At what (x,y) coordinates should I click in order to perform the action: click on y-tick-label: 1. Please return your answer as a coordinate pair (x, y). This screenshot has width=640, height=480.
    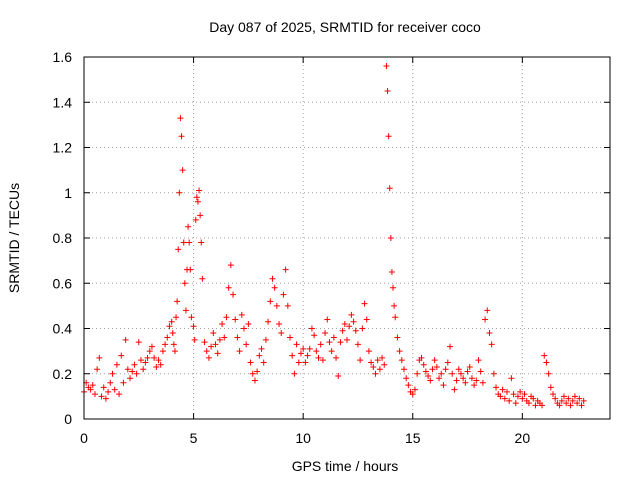
    Looking at the image, I should click on (68, 193).